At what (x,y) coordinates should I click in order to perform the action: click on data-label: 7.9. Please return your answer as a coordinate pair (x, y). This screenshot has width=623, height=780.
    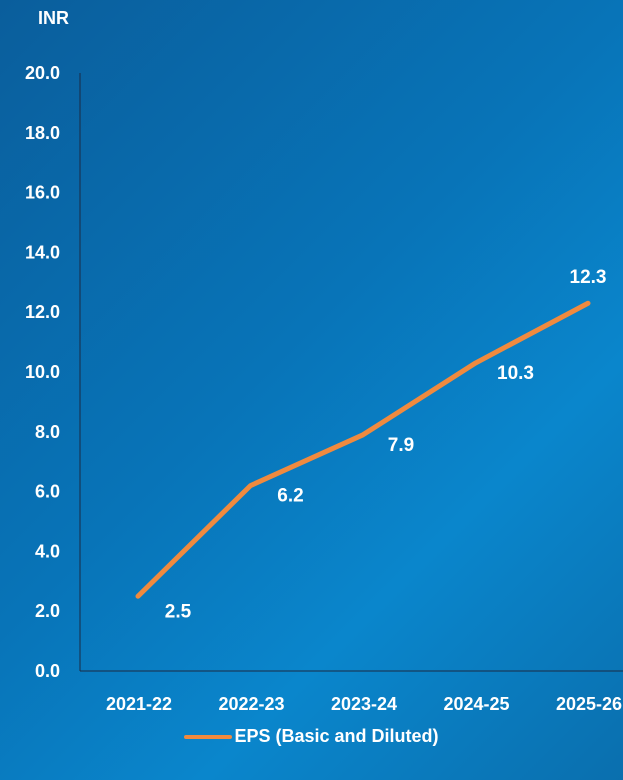
    Looking at the image, I should click on (401, 445).